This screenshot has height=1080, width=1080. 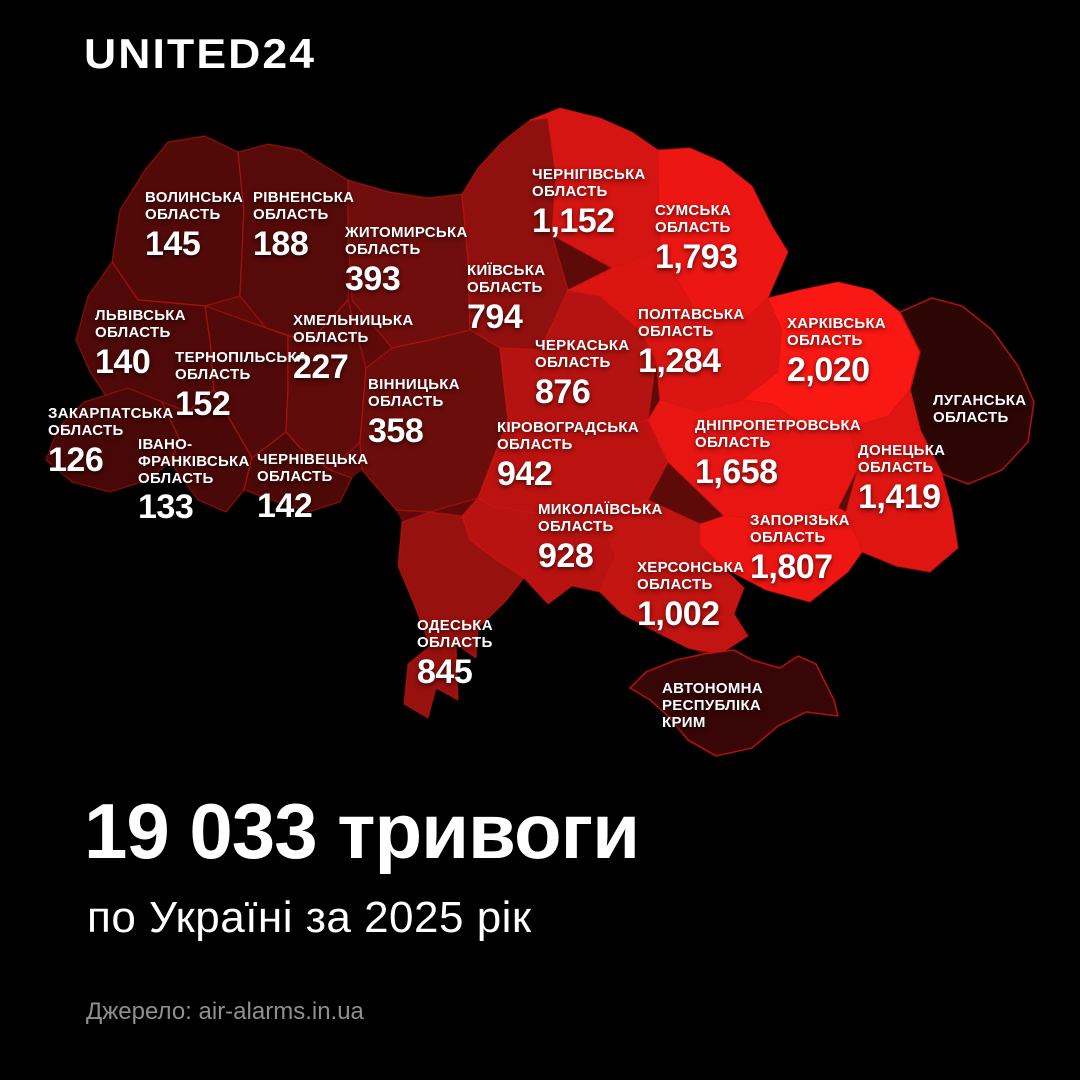 I want to click on region-shape-zakarpattia, so click(x=113, y=440).